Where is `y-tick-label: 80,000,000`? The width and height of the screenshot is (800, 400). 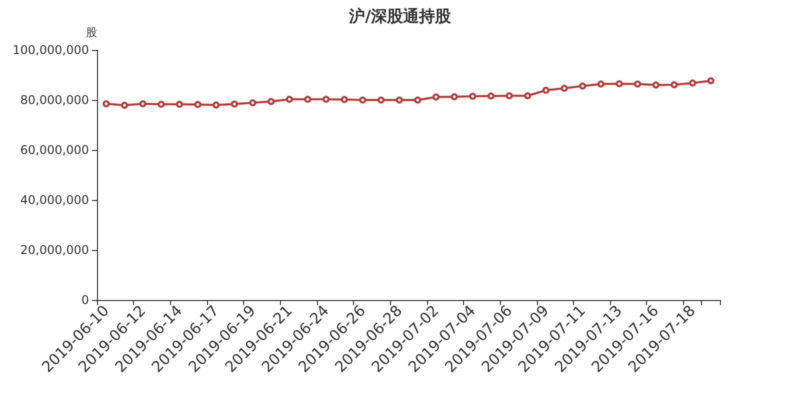 y-tick-label: 80,000,000 is located at coordinates (54, 100).